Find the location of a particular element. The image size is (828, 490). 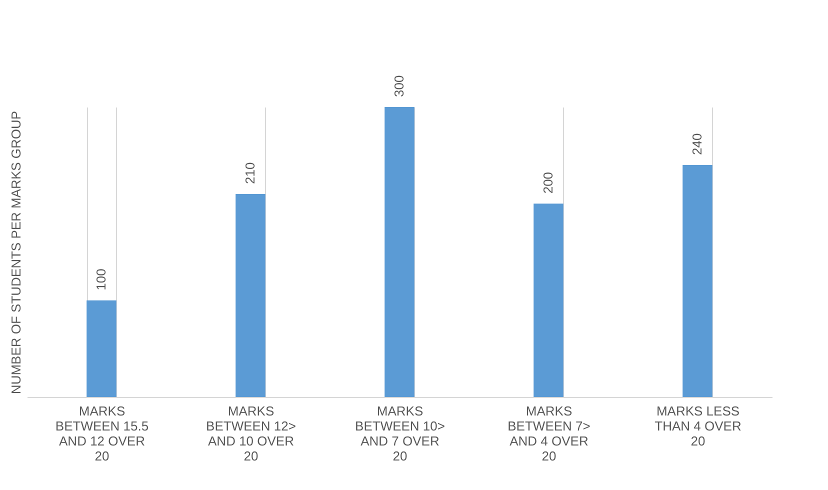

data-label: 100 is located at coordinates (101, 279).